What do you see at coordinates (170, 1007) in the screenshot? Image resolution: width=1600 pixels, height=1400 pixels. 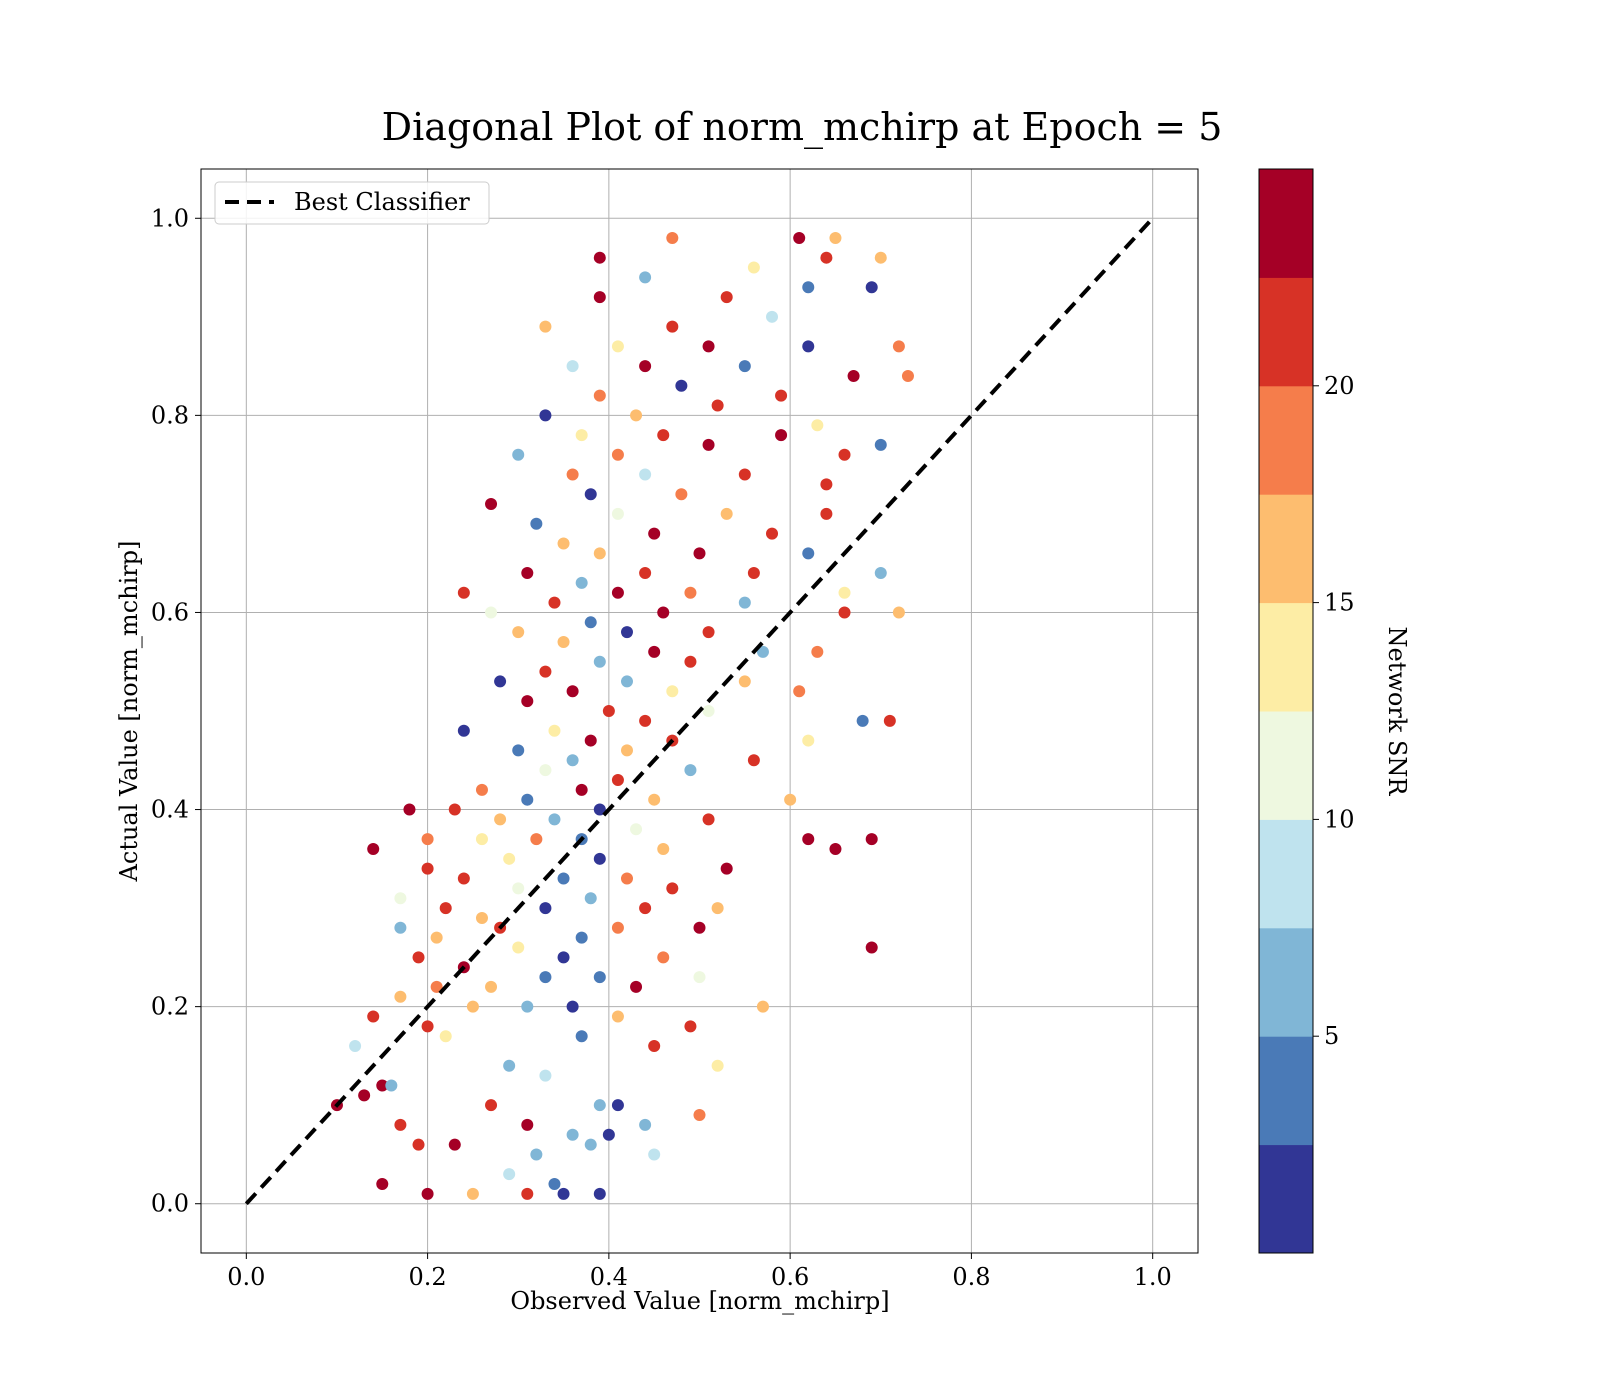 I see `y-tick-label: 0.2` at bounding box center [170, 1007].